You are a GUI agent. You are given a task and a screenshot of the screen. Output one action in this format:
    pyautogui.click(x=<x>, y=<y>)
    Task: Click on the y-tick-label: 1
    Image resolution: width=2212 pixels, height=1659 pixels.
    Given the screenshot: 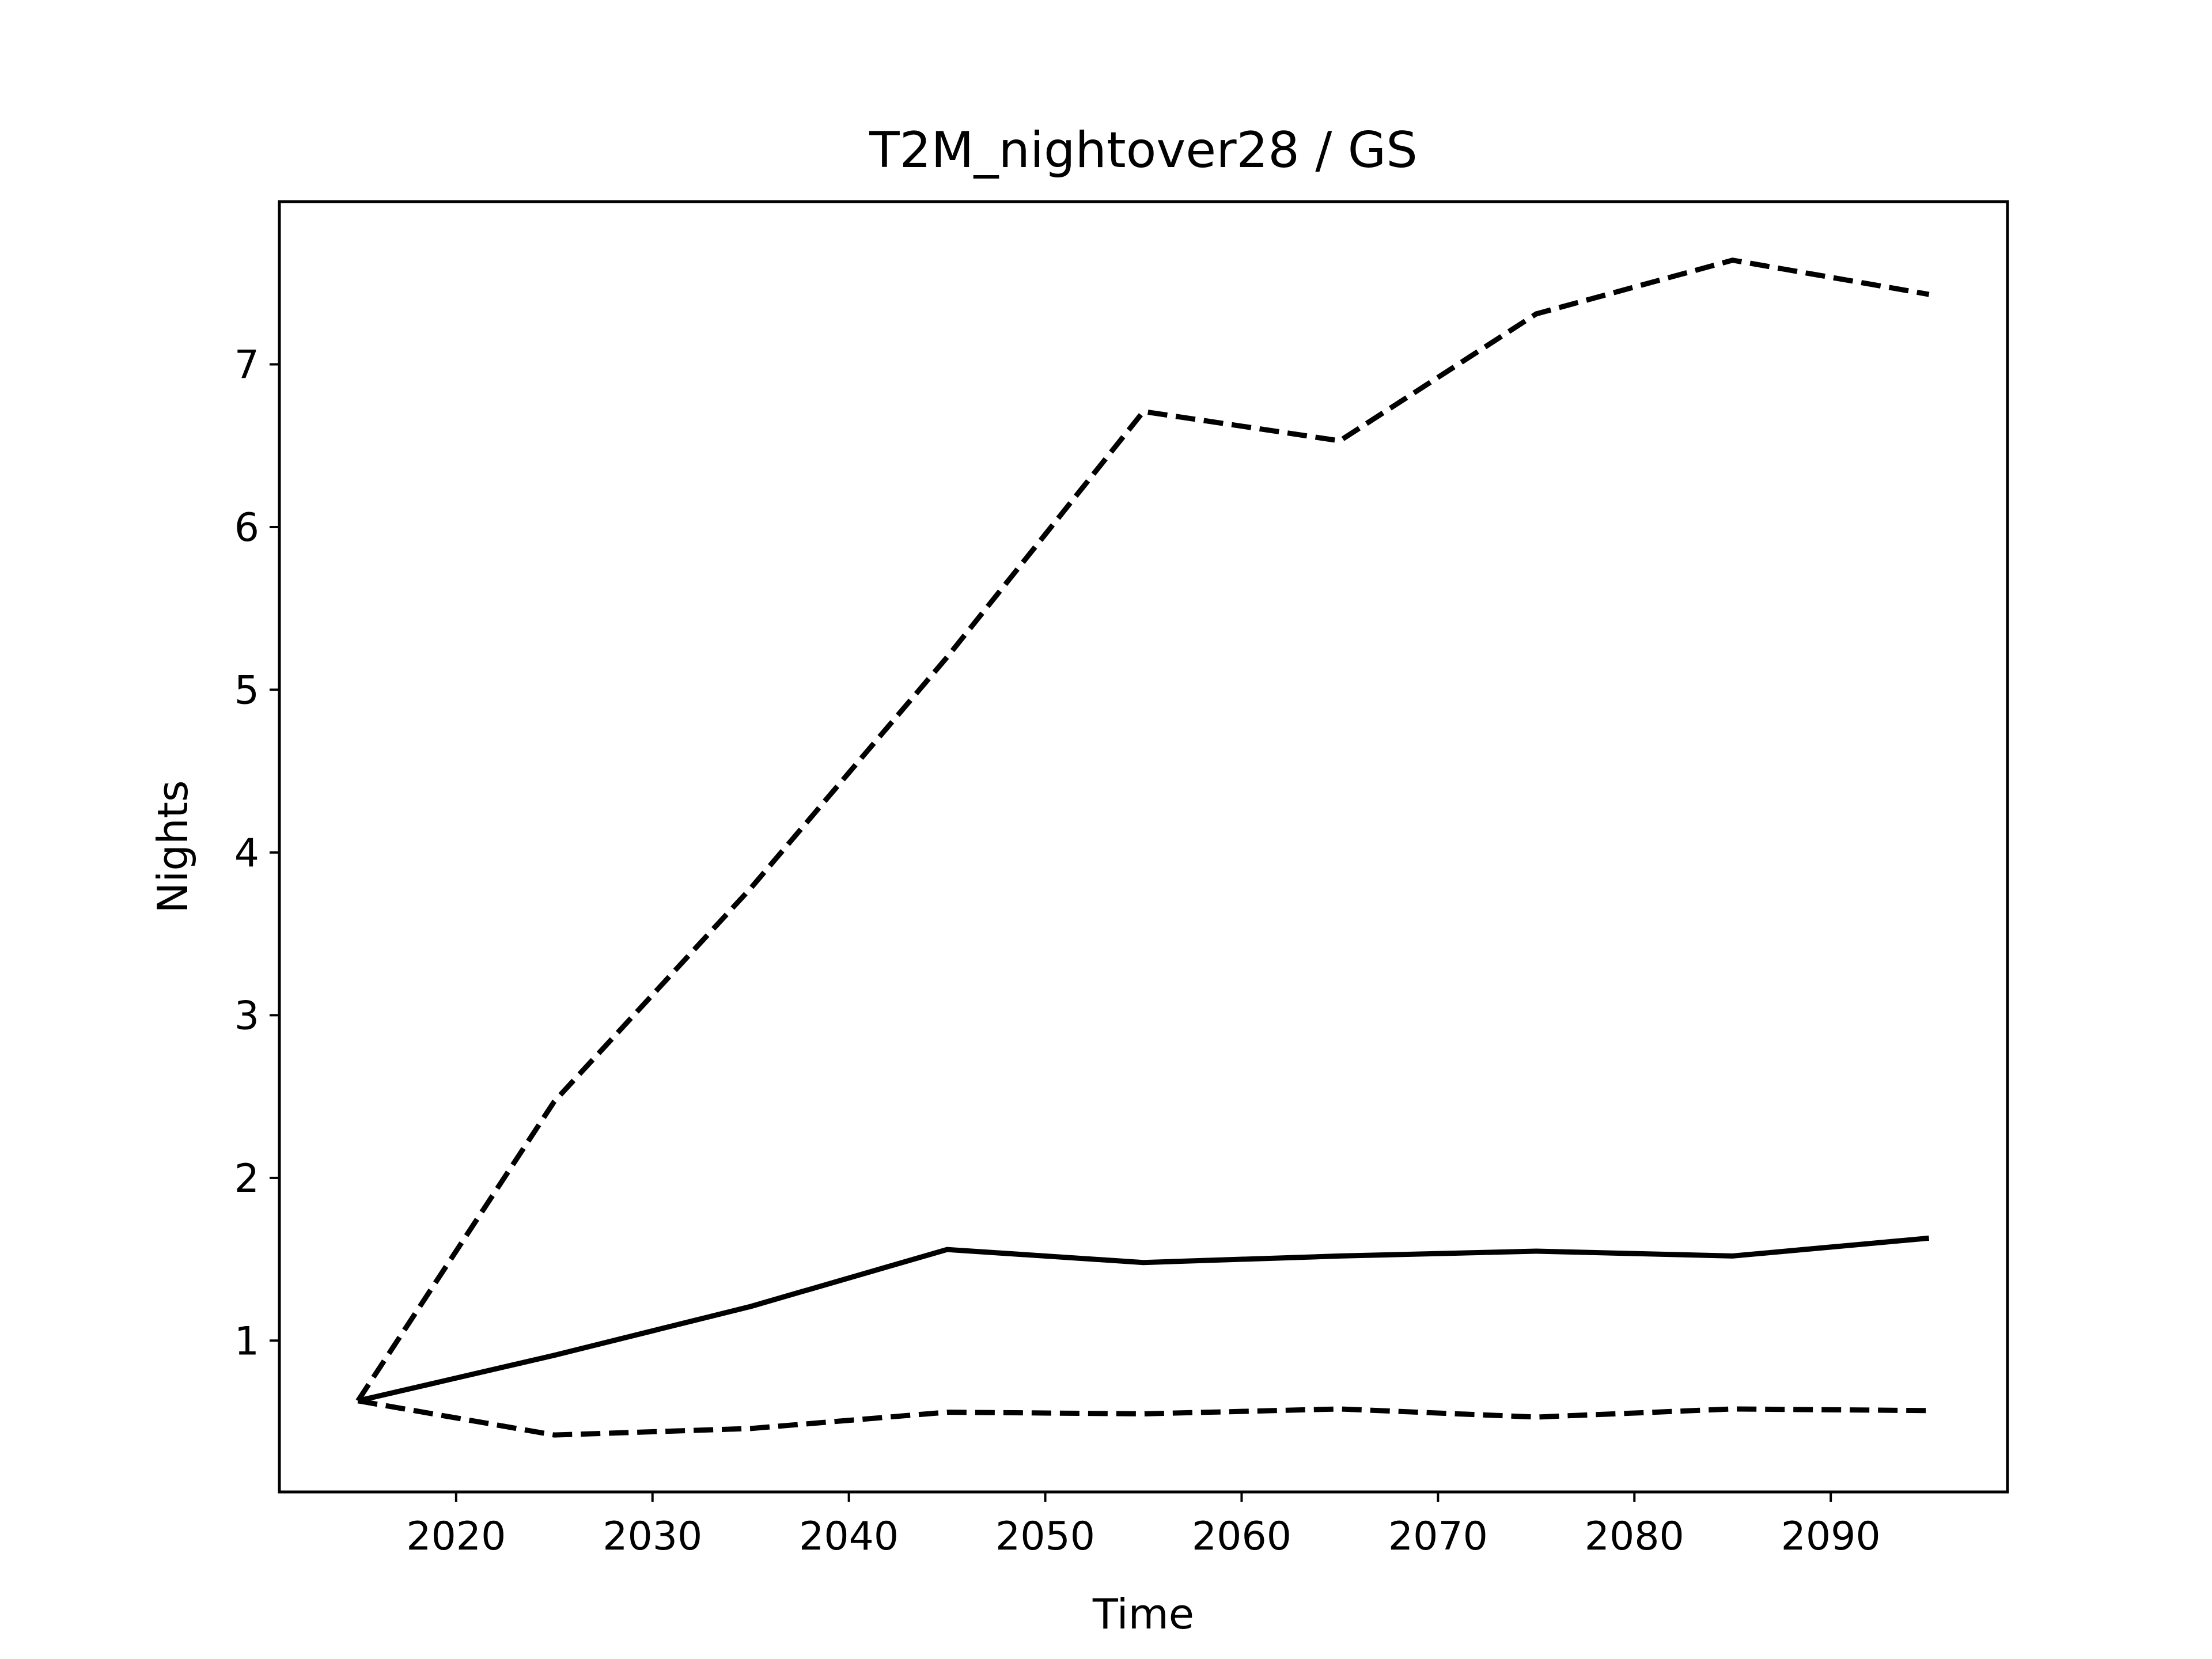 What is the action you would take?
    pyautogui.click(x=246, y=1341)
    